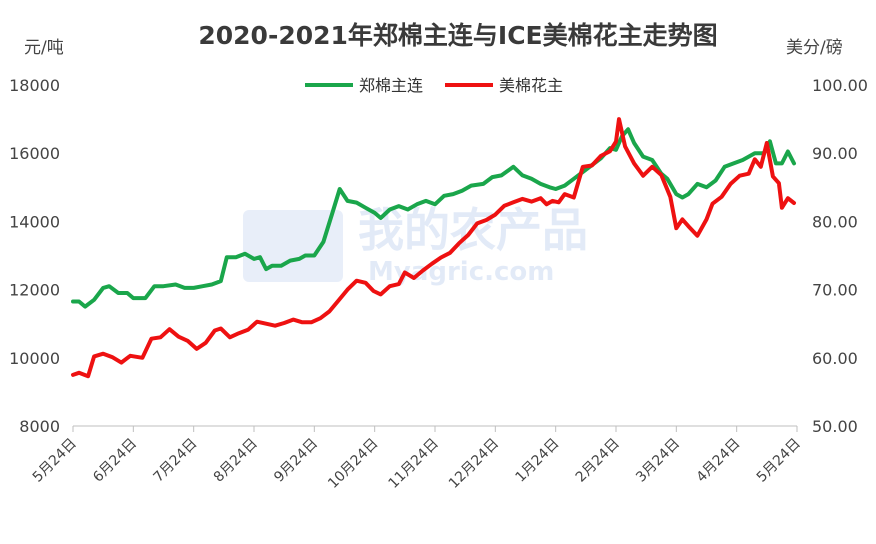  What do you see at coordinates (835, 221) in the screenshot?
I see `right-y-tick-label: 80.00` at bounding box center [835, 221].